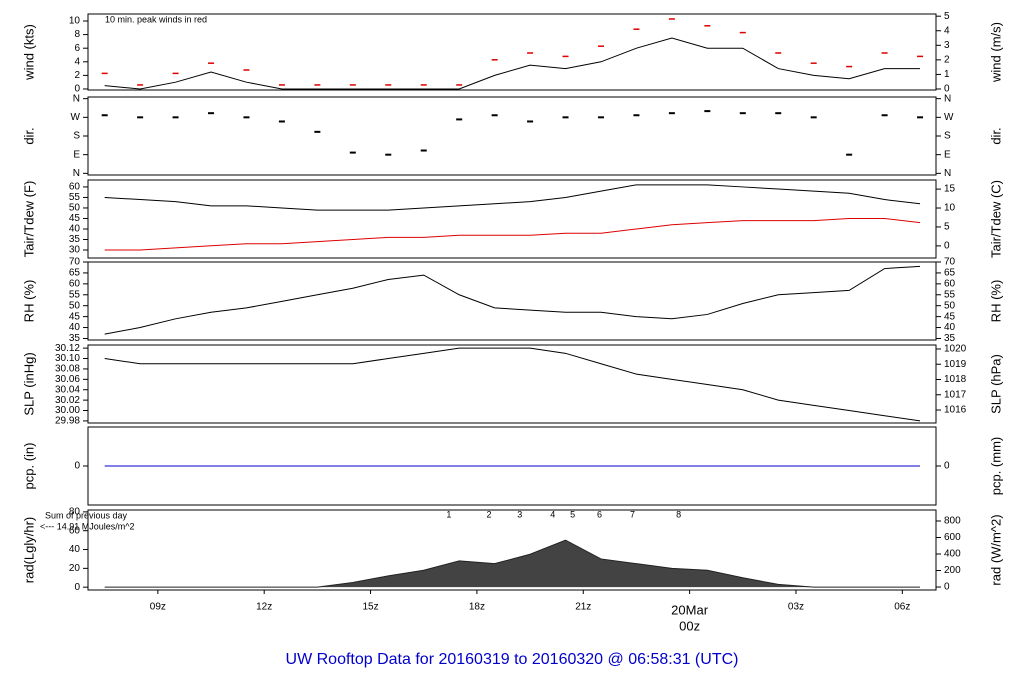  Describe the element at coordinates (87, 526) in the screenshot. I see `annotation: <--- 14.91 MJoules/m^2` at that location.